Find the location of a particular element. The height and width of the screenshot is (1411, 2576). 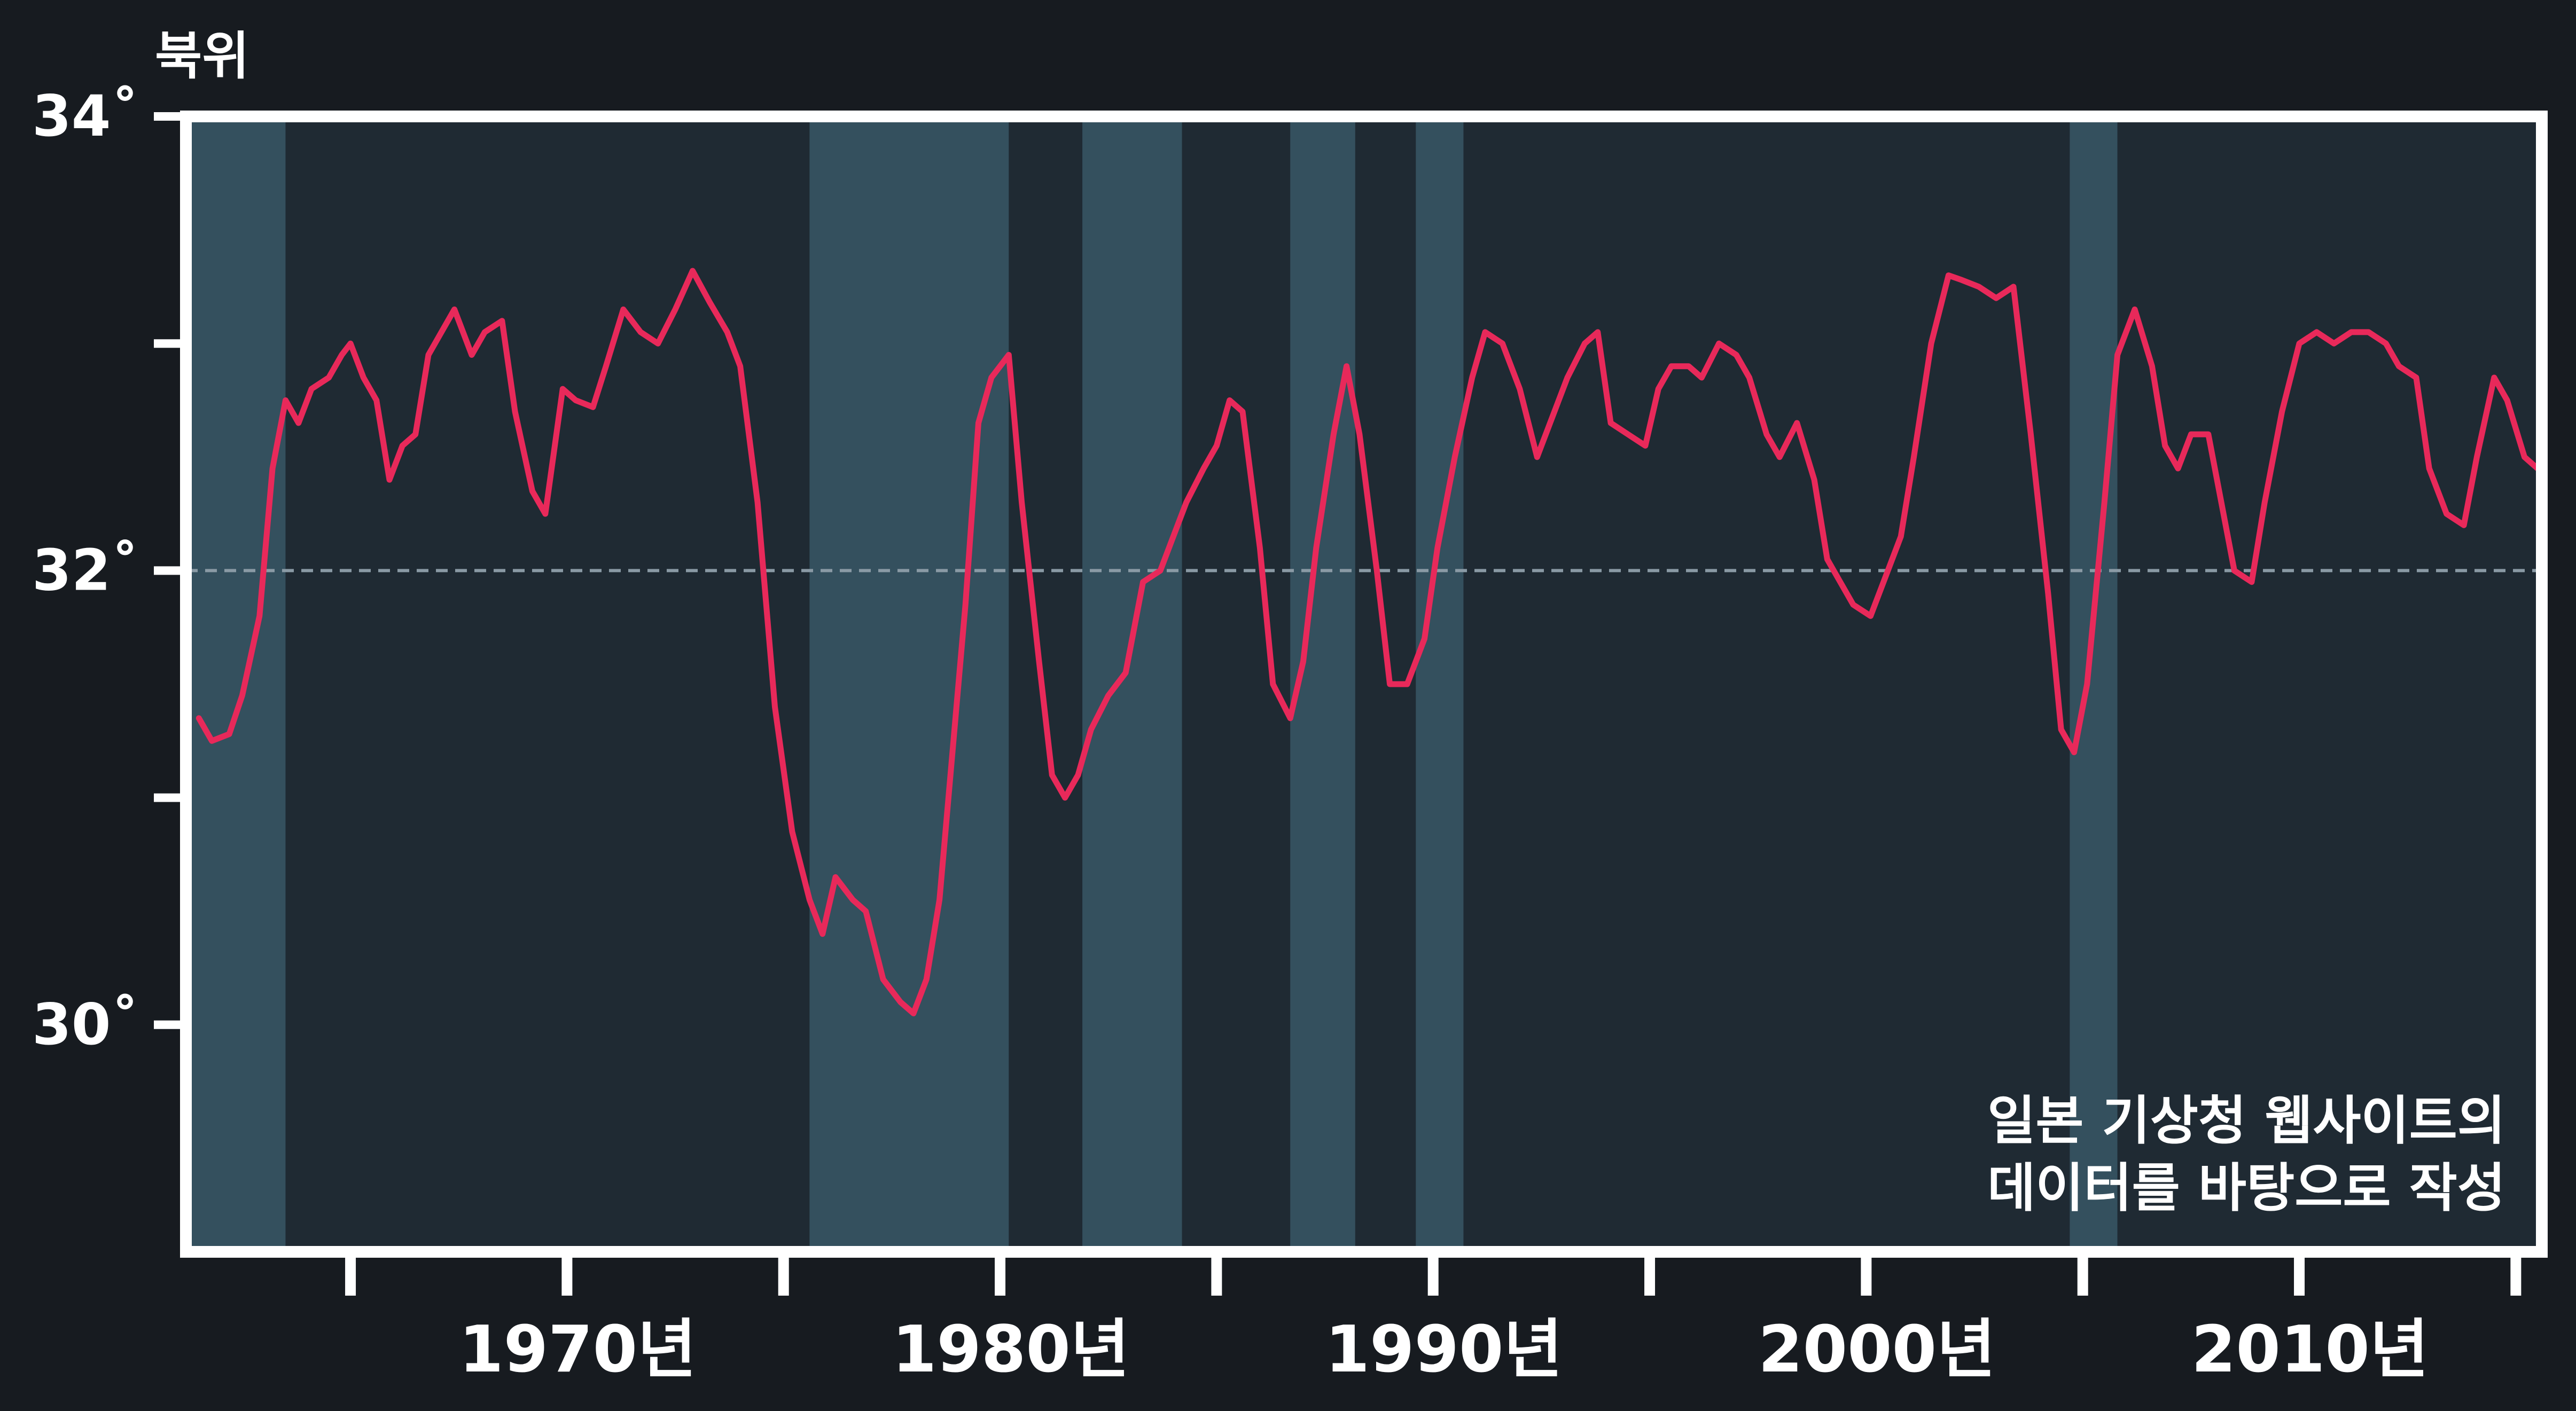

y-axis-label: 북위 is located at coordinates (202, 56).